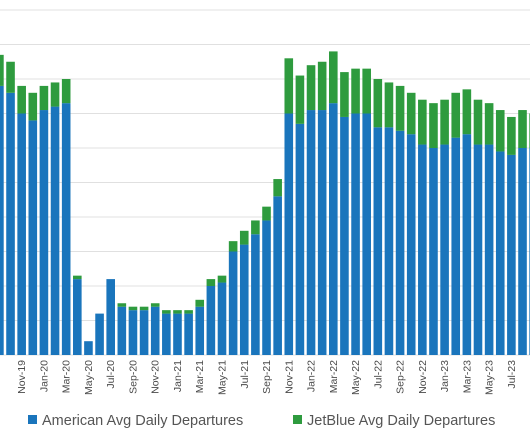  What do you see at coordinates (245, 374) in the screenshot?
I see `x-tick-label: Jul-21` at bounding box center [245, 374].